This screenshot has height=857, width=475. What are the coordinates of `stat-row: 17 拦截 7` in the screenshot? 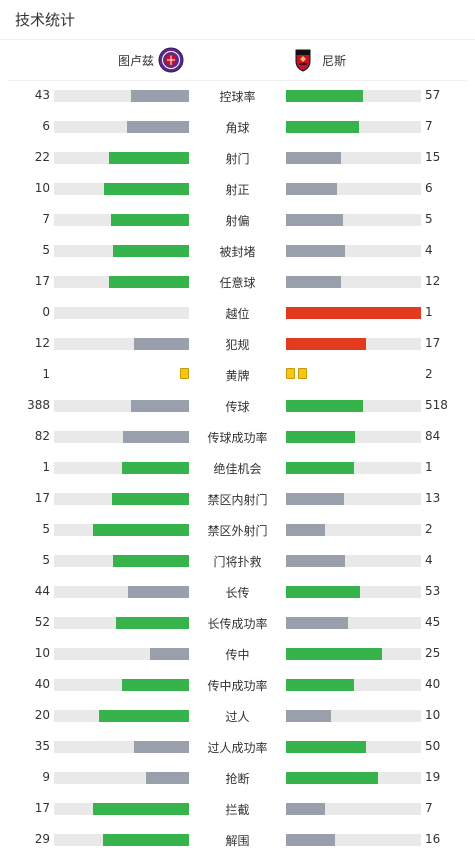 It's located at (237, 809).